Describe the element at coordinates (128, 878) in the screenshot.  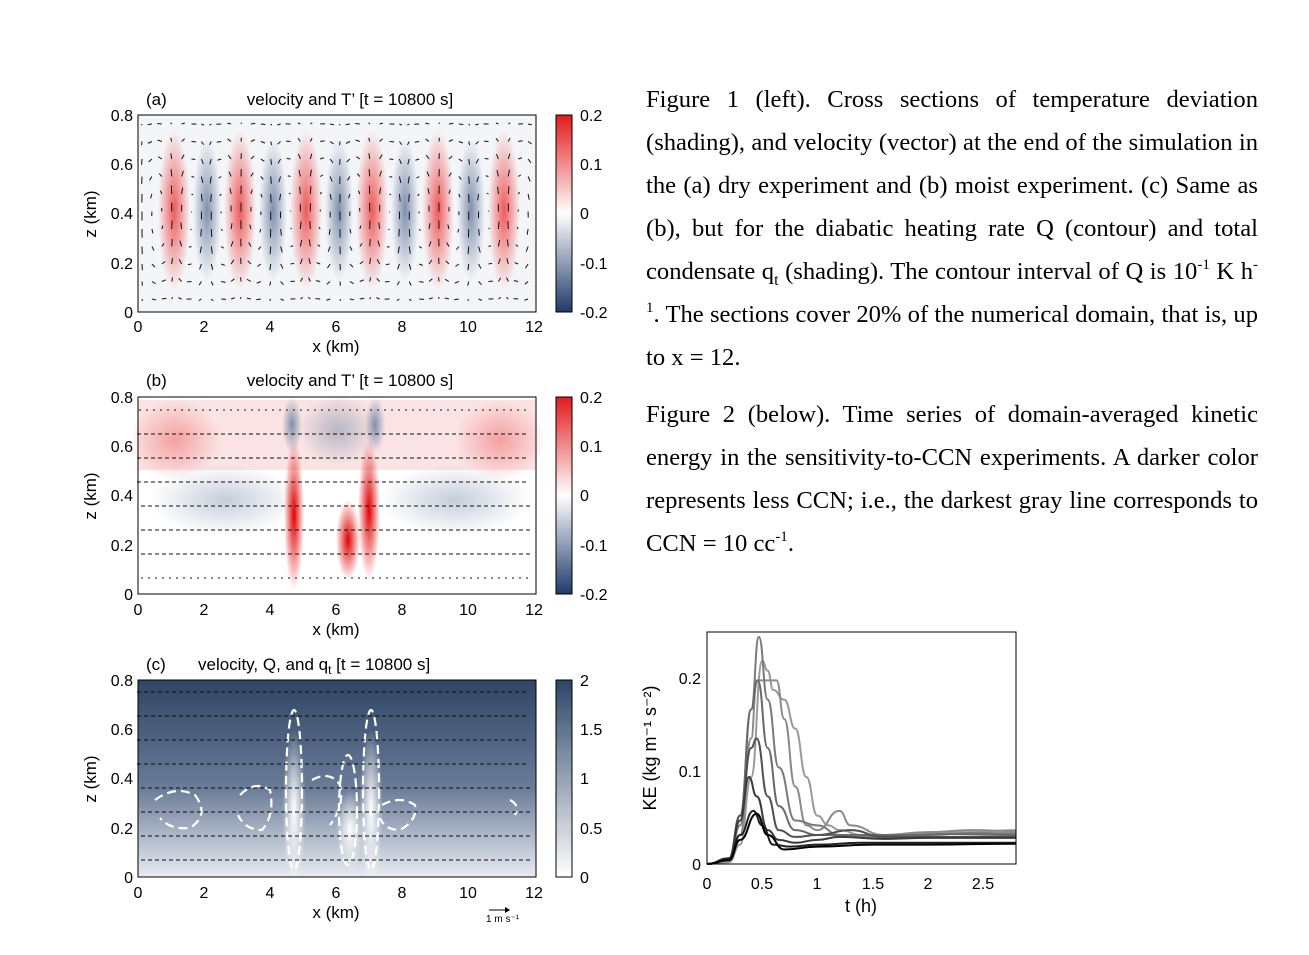
I see `panel-c-ytick: 0` at that location.